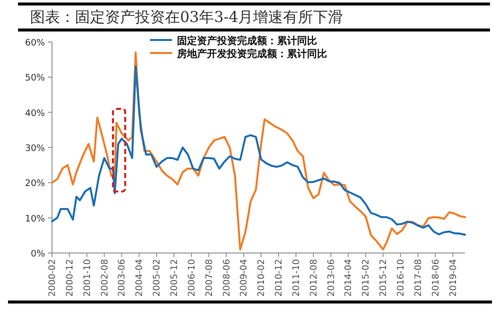 The width and height of the screenshot is (500, 335). Describe the element at coordinates (314, 277) in the screenshot. I see `x-tick-label: 2012-08` at that location.